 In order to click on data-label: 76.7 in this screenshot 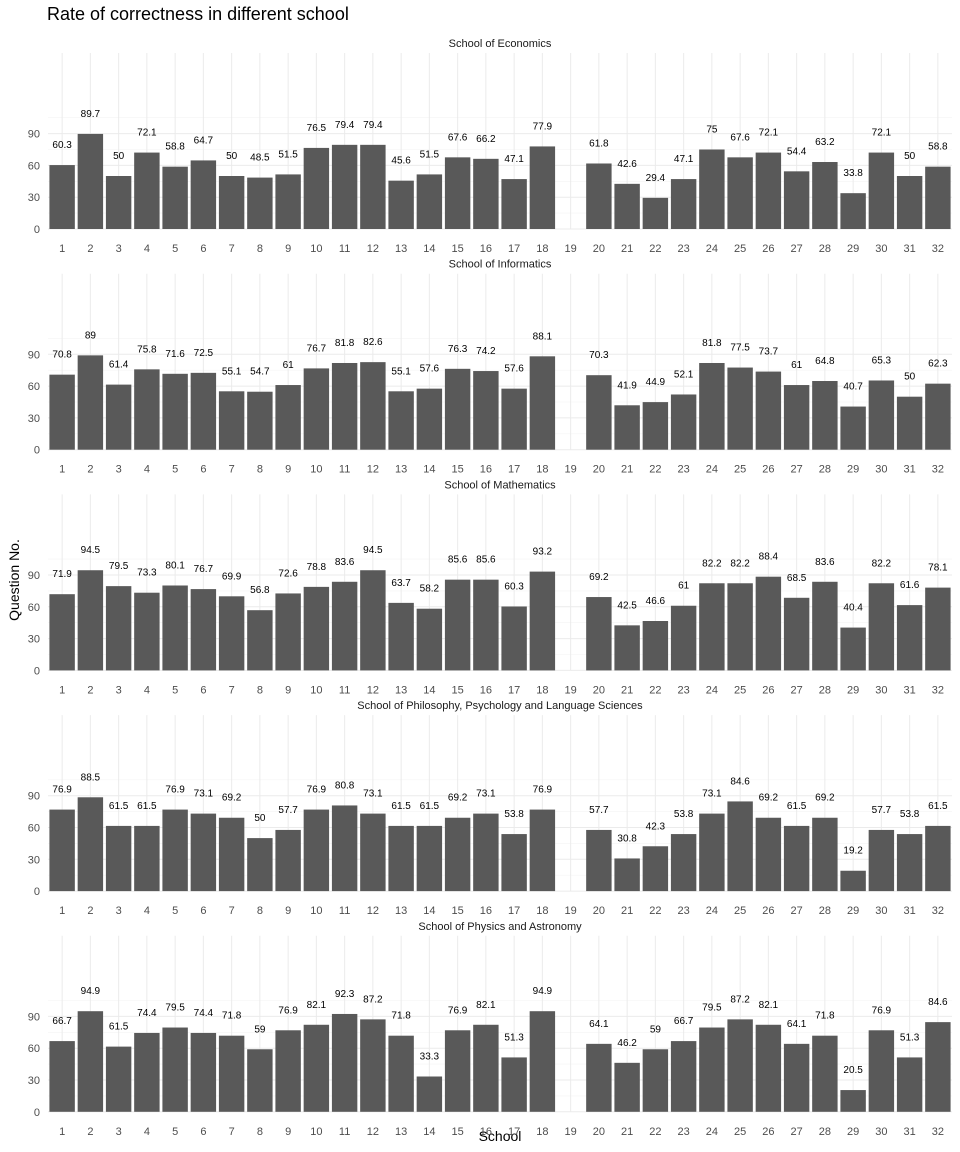, I will do `click(204, 569)`.